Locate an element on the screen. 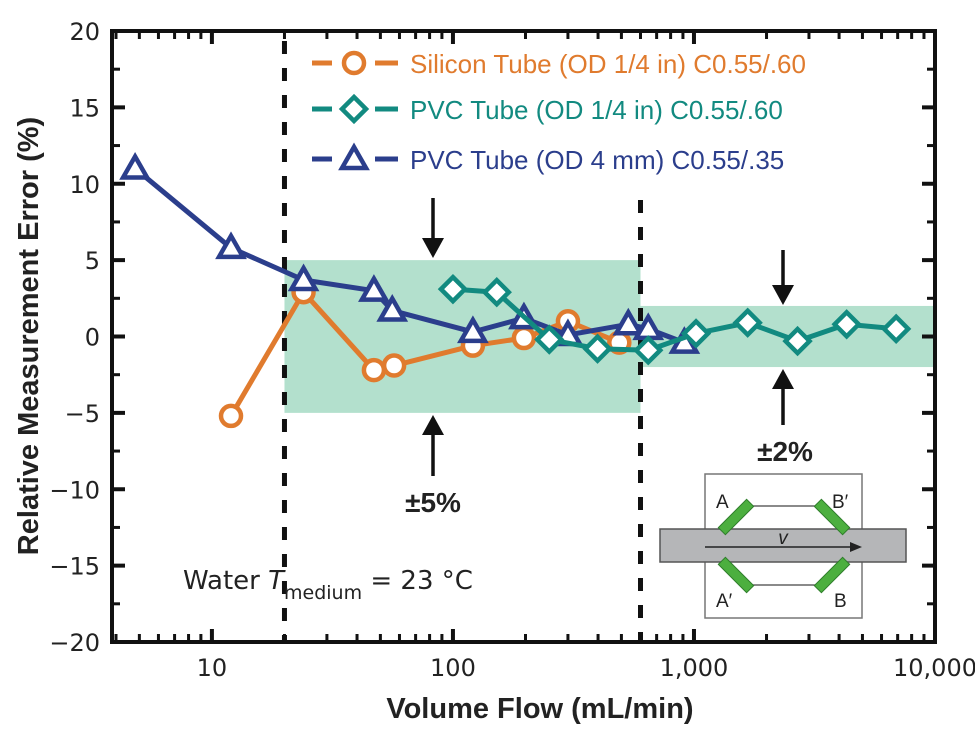  x-tick-label: 10,000 is located at coordinates (934, 668).